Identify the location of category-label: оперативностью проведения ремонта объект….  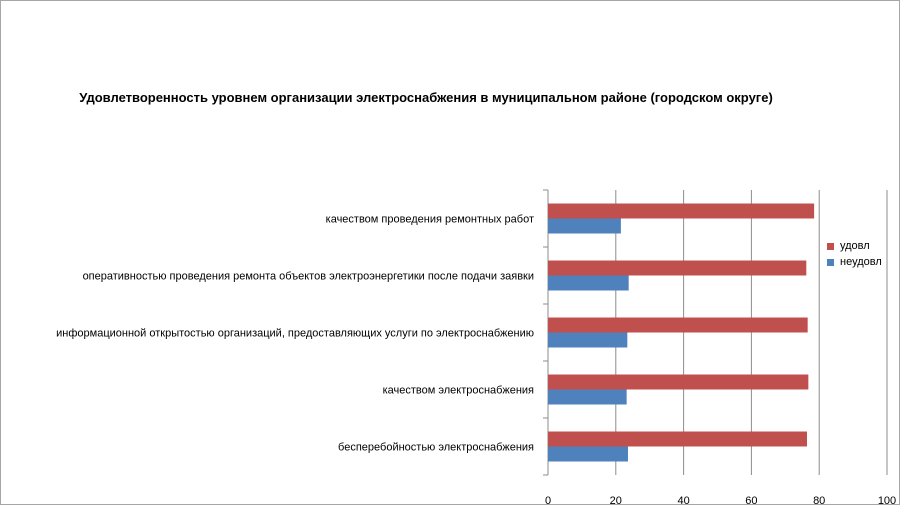
(308, 277).